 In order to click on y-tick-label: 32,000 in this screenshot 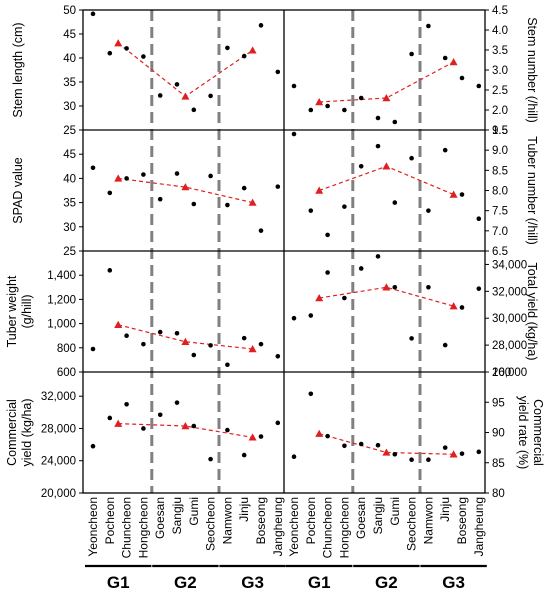, I will do `click(509, 292)`.